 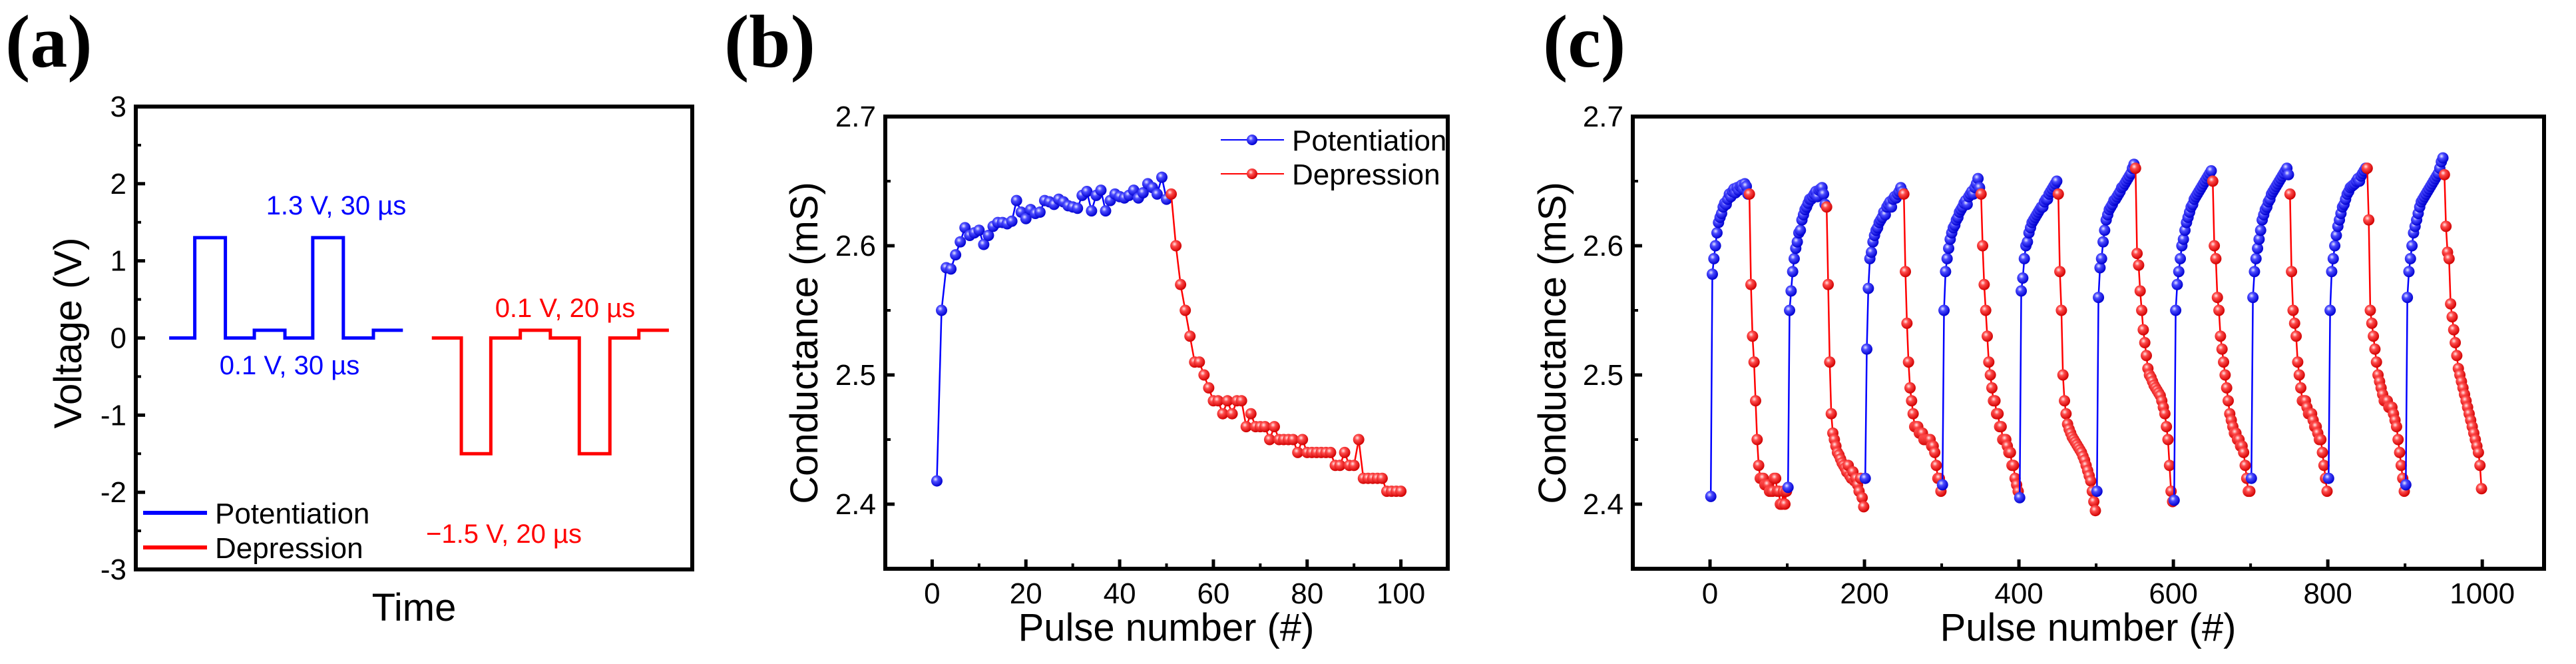 What do you see at coordinates (1864, 593) in the screenshot?
I see `x-tick-label: 200` at bounding box center [1864, 593].